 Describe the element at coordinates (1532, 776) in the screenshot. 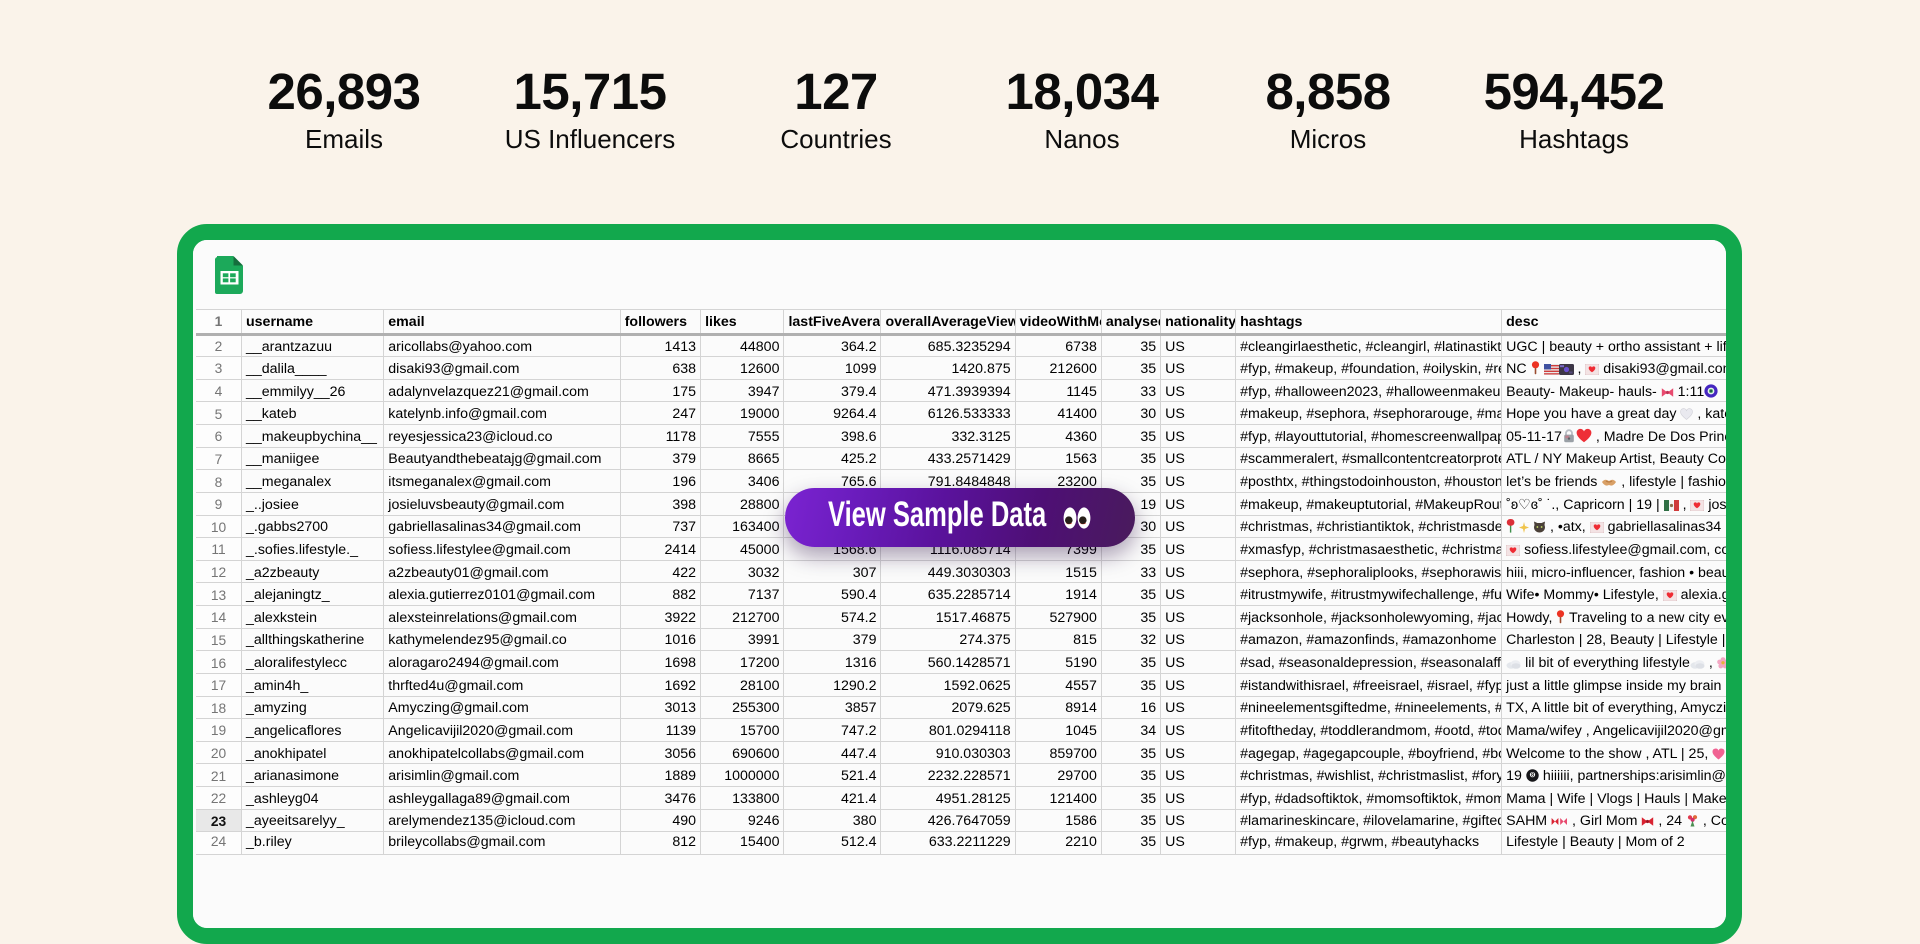

I see `svg-text: 8` at that location.